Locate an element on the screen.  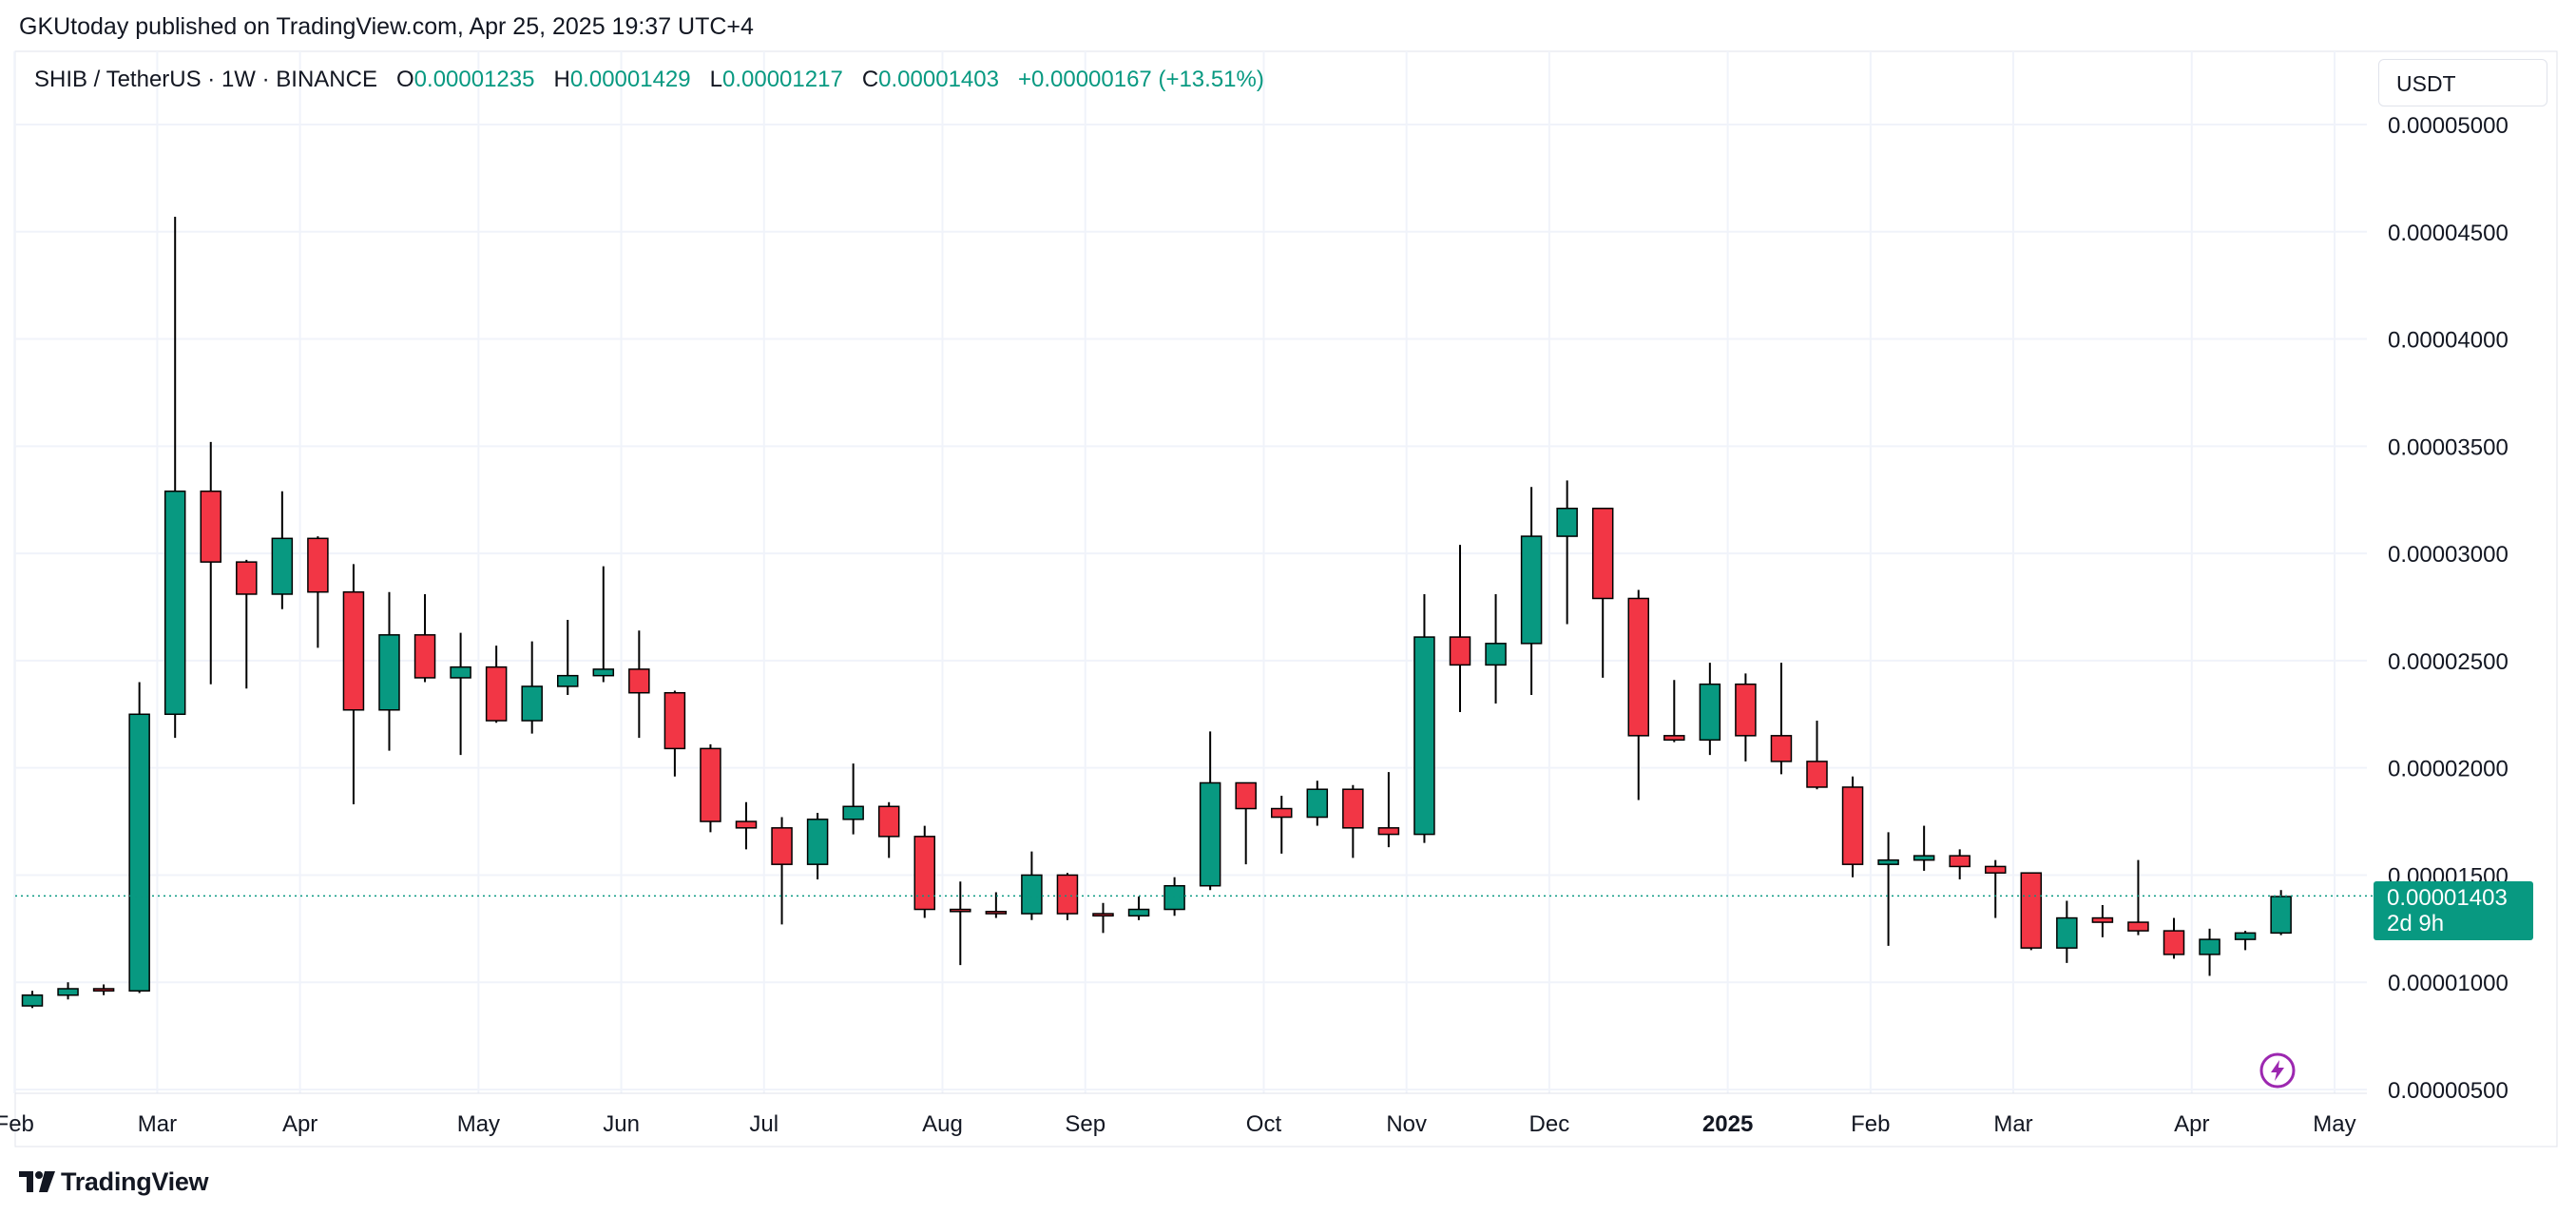
y-tick-label: 0.00005000 is located at coordinates (2448, 126).